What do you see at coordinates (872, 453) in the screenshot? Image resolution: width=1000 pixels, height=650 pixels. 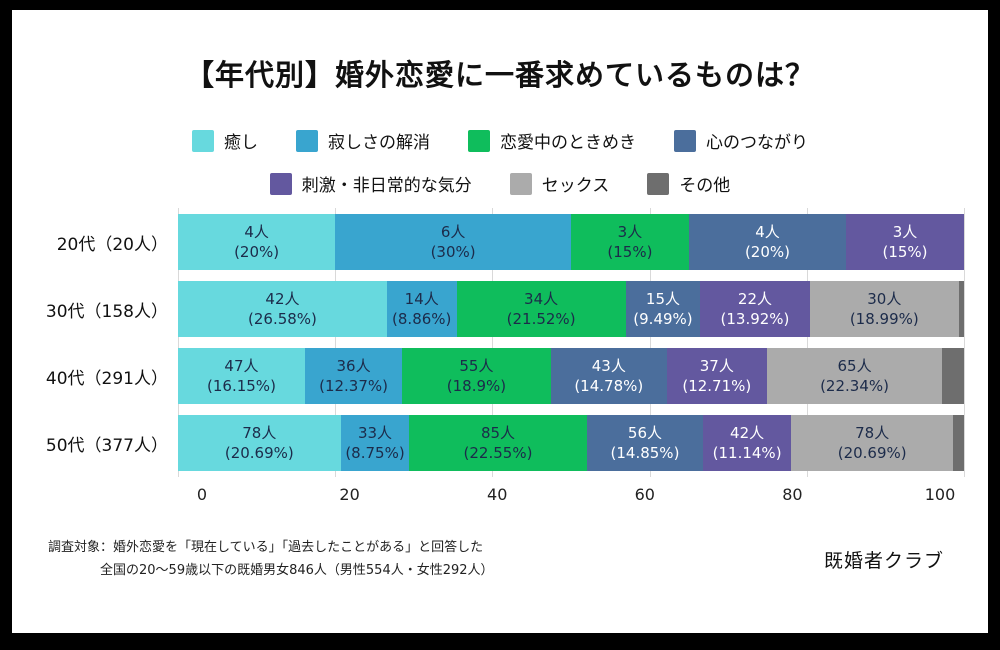 I see `segment-percent-label: (20.69%)` at bounding box center [872, 453].